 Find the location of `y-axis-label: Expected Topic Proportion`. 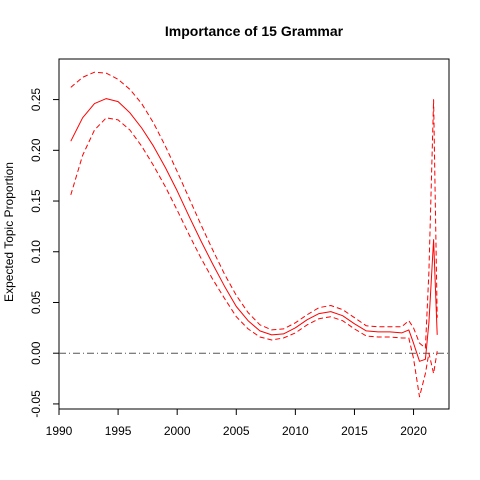

y-axis-label: Expected Topic Proportion is located at coordinates (9, 232).